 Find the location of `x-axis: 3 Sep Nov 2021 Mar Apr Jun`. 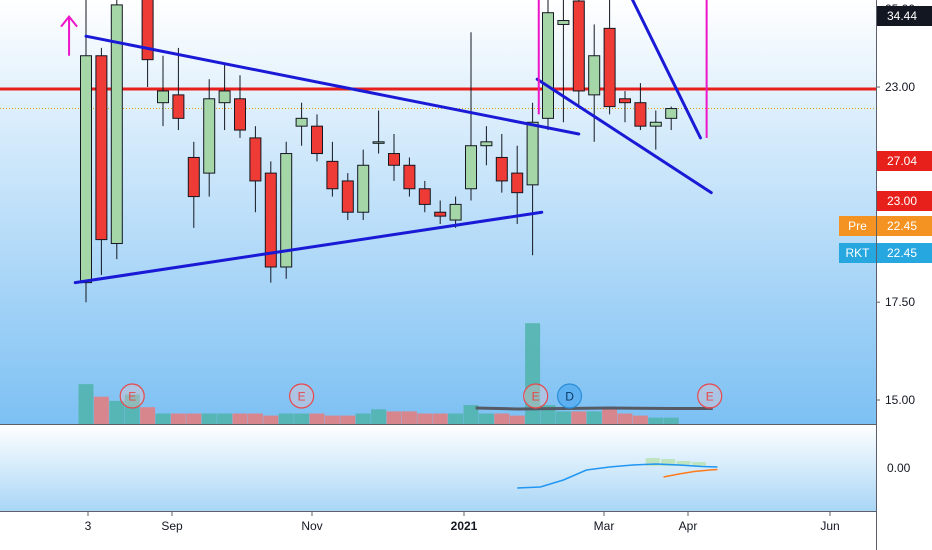

x-axis: 3 Sep Nov 2021 Mar Apr Jun is located at coordinates (462, 522).